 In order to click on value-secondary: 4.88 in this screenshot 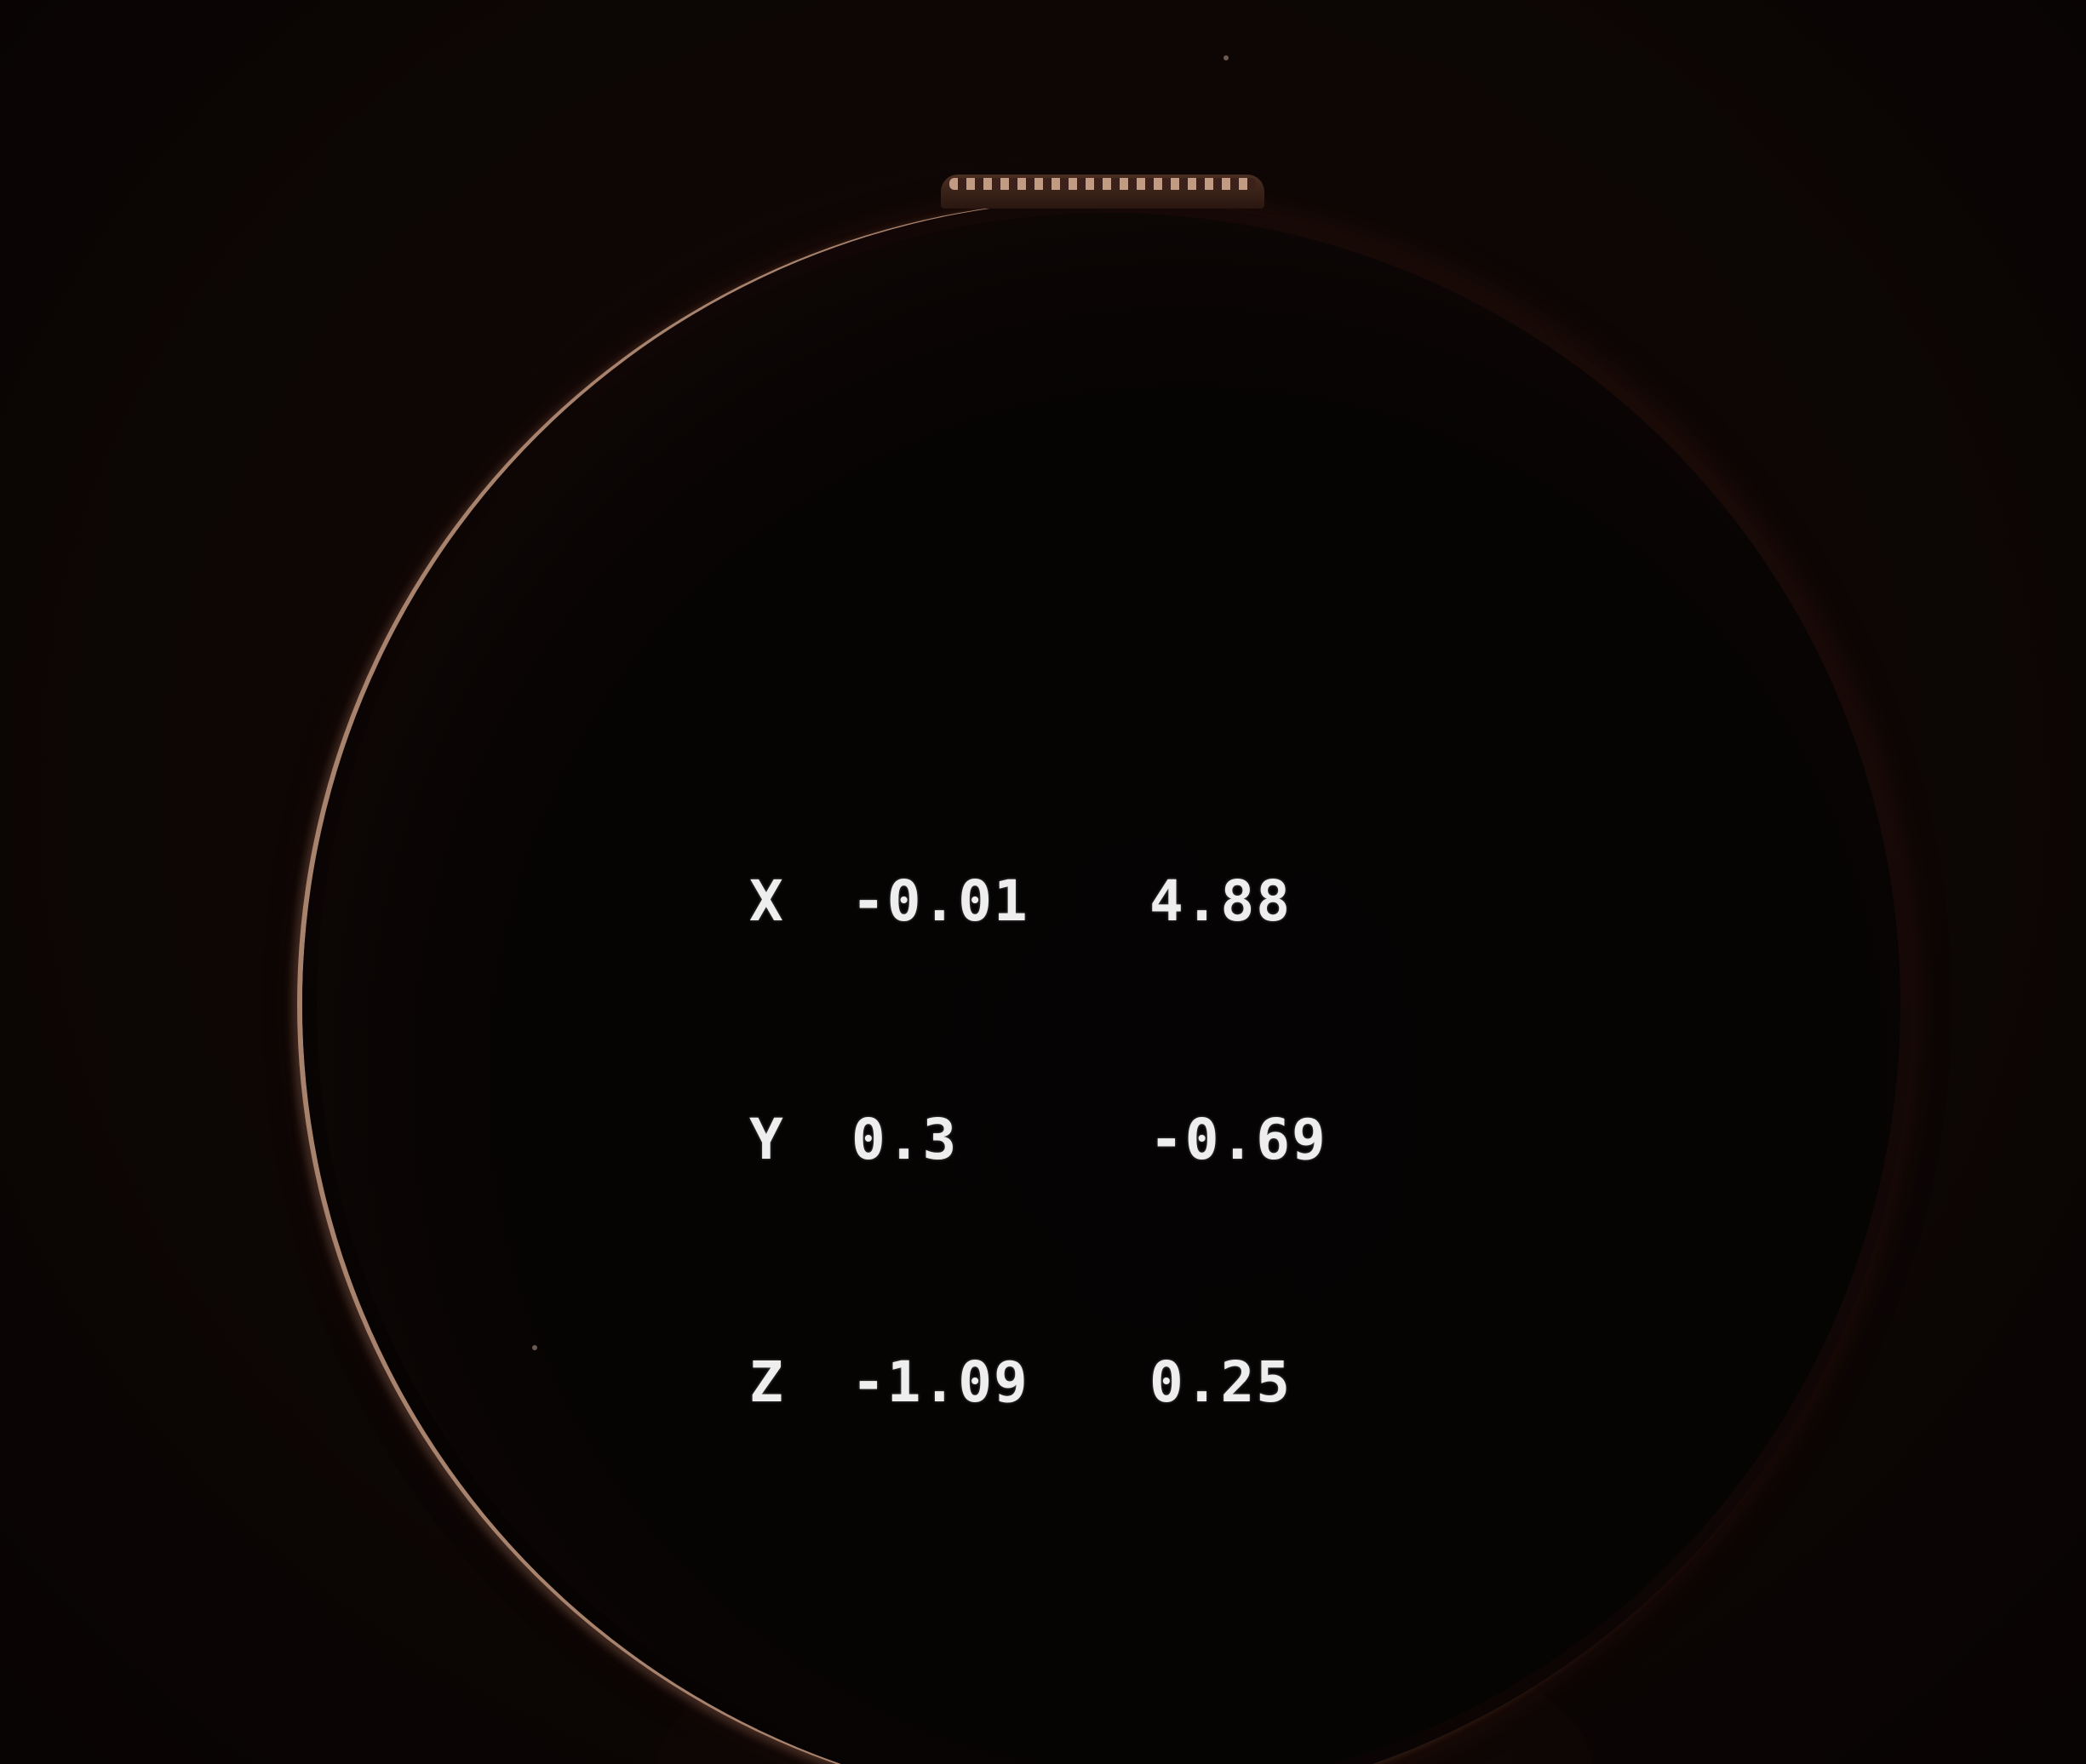, I will do `click(1220, 901)`.